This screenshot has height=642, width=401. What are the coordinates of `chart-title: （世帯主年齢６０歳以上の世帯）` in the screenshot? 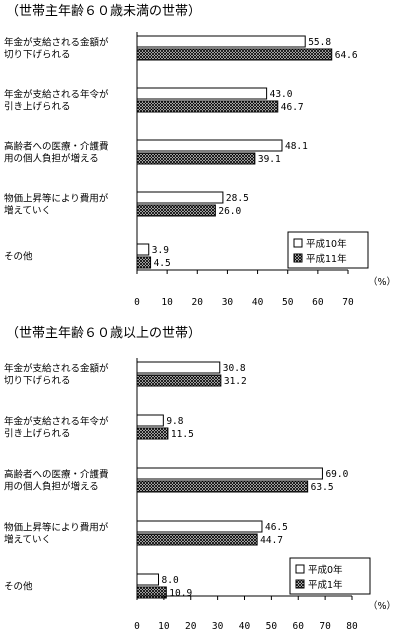 It's located at (103, 333).